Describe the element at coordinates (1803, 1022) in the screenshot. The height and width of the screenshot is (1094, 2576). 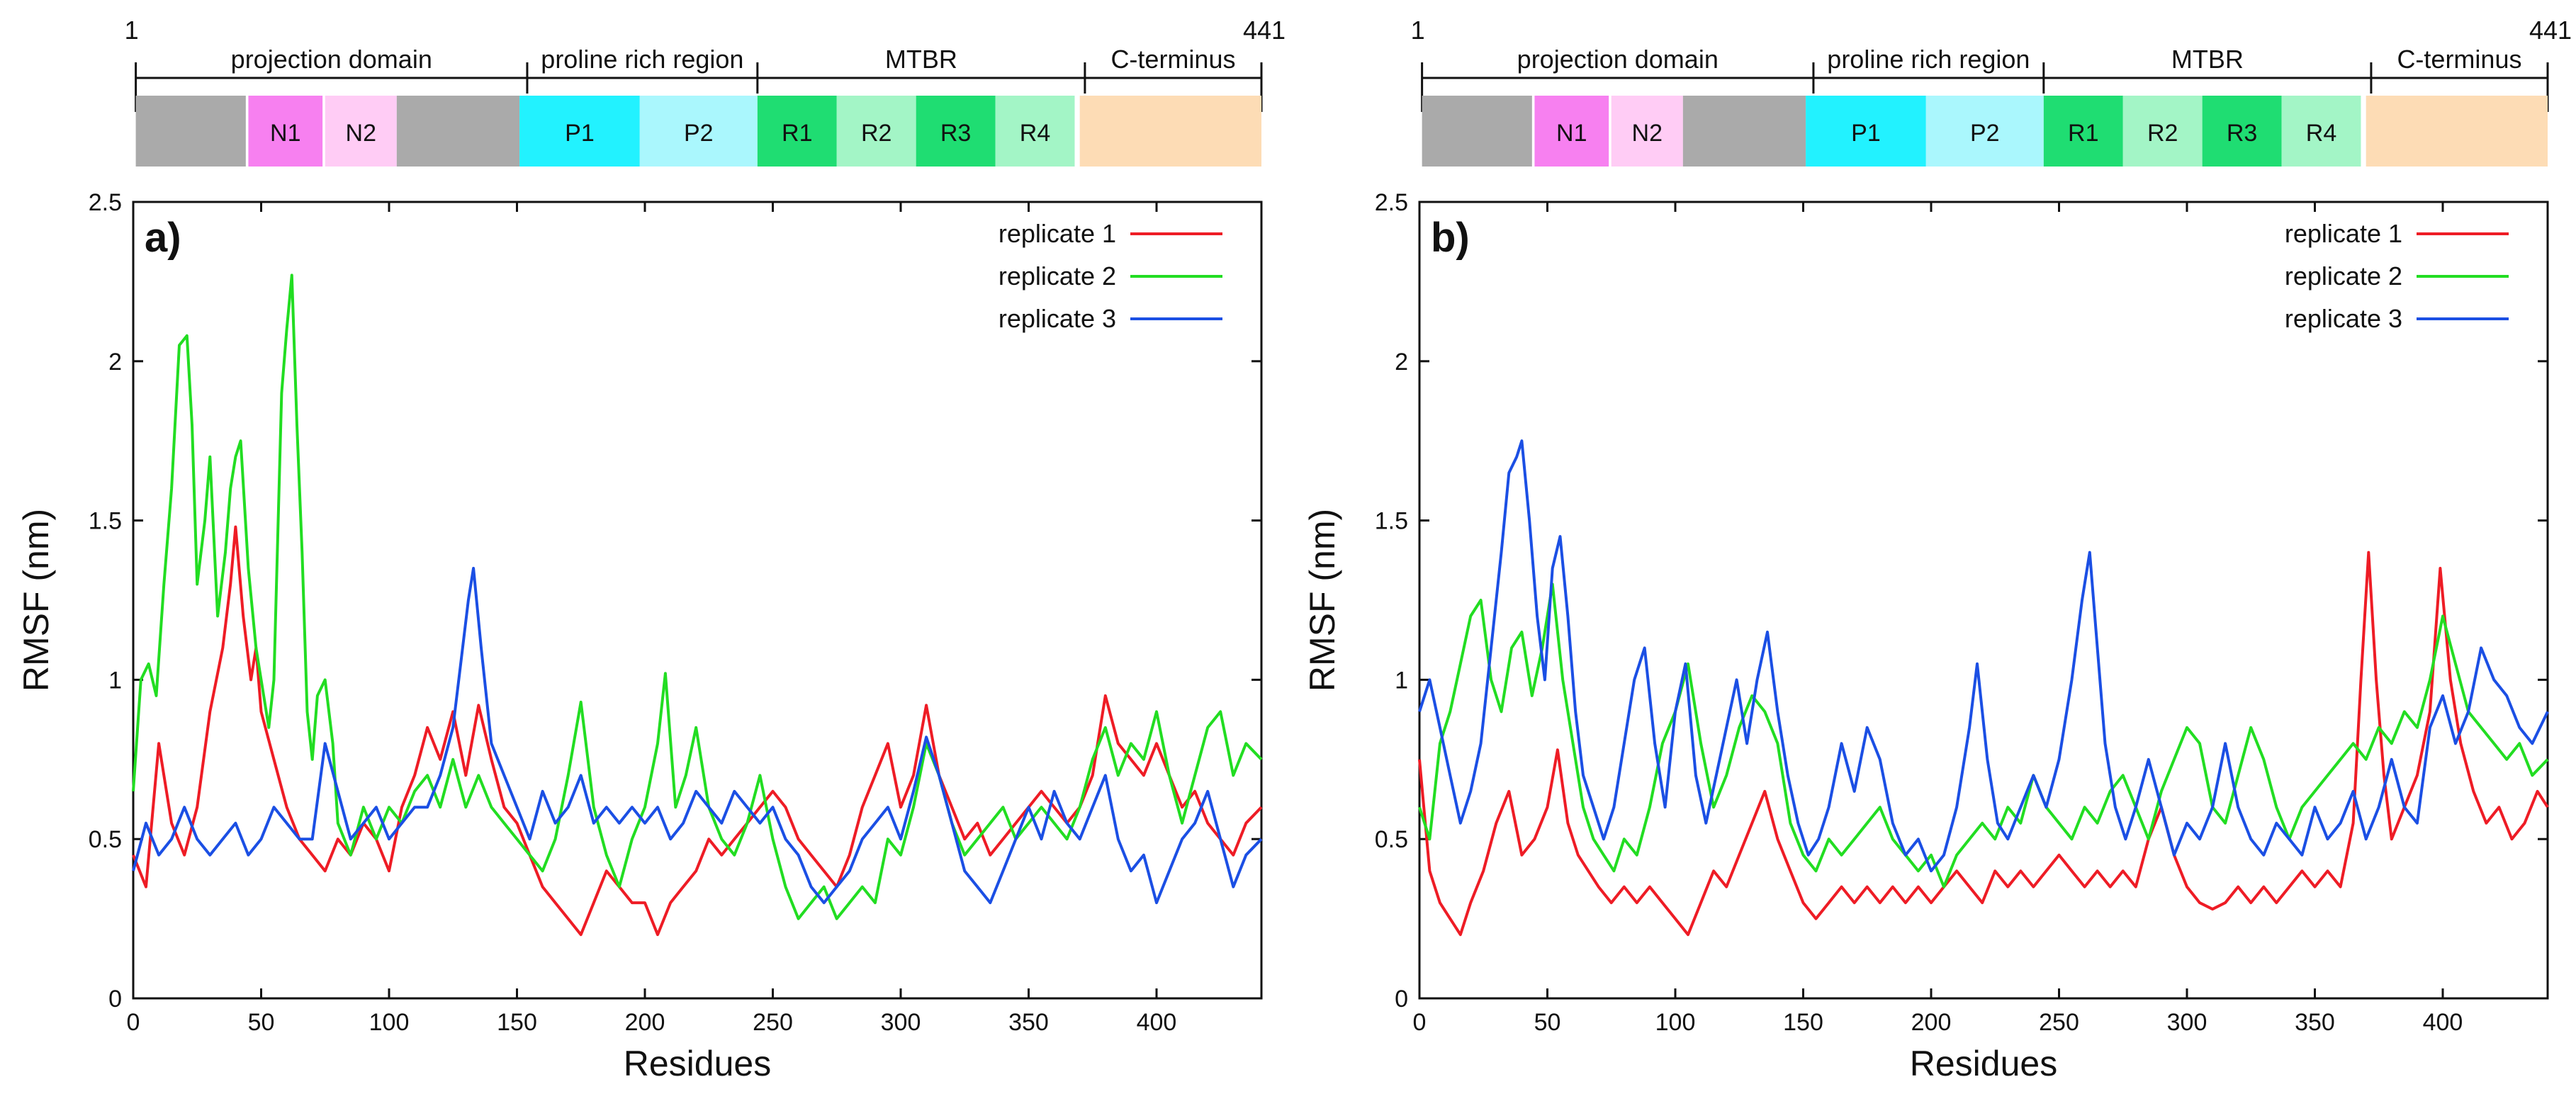
I see `x-tick-label: 150` at that location.